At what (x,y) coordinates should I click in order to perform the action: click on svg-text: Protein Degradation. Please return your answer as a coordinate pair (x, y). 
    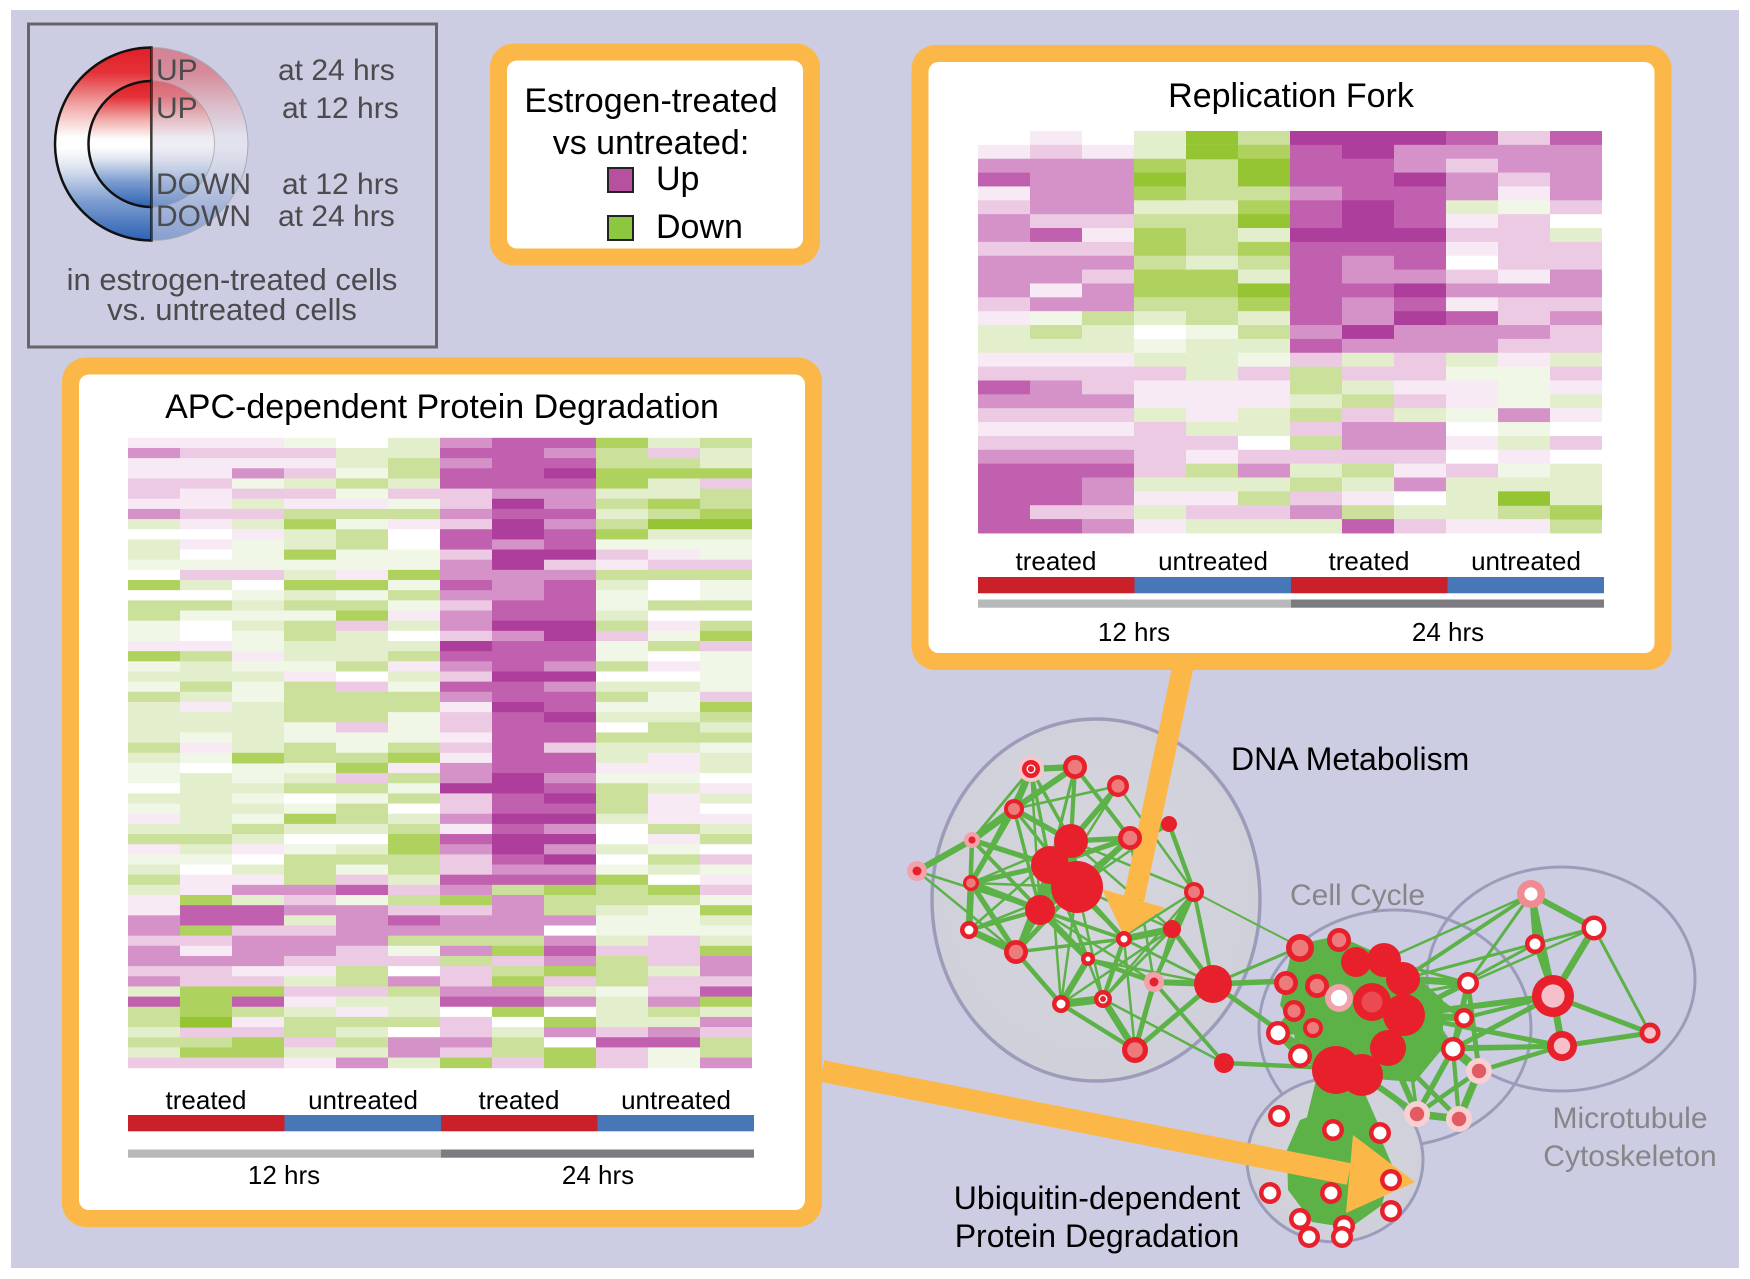
    Looking at the image, I should click on (1097, 1236).